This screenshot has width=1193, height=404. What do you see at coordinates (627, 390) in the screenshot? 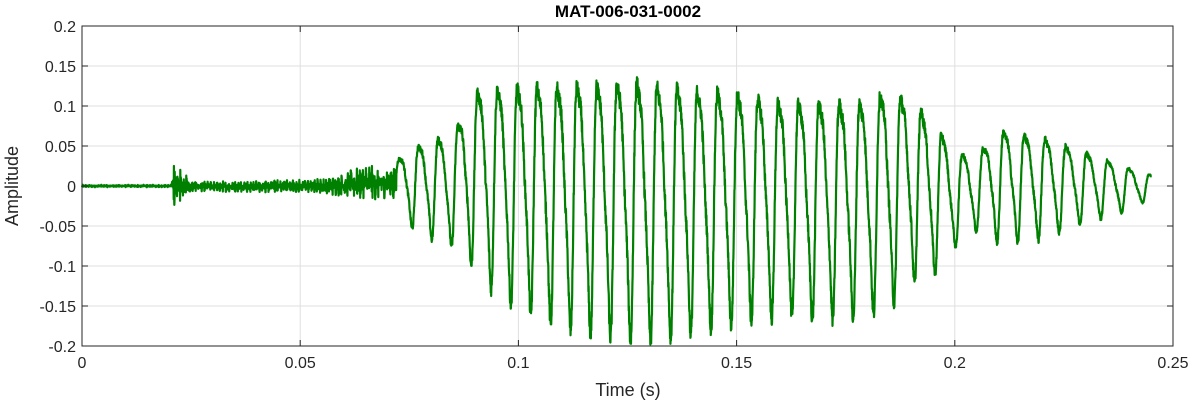
I see `x-axis-label: Time (s)` at bounding box center [627, 390].